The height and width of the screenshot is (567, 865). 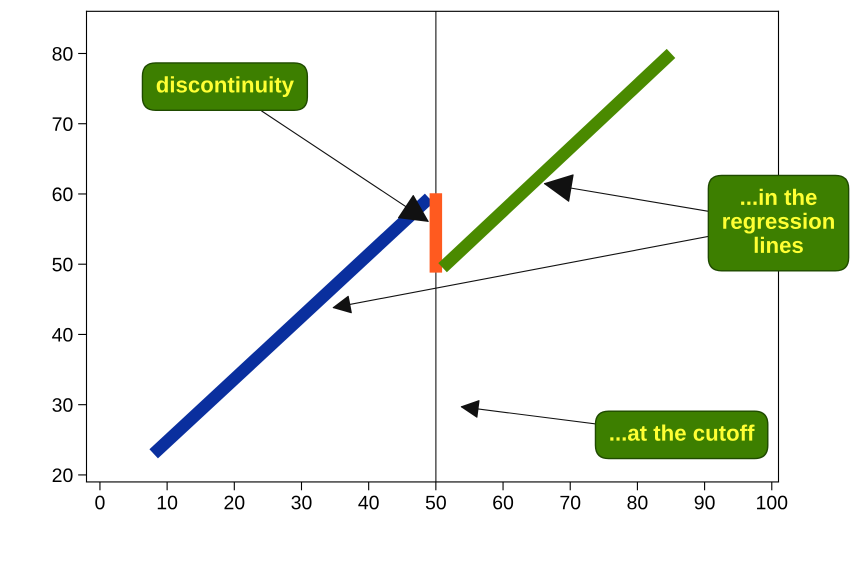 I want to click on y-tick-label: 30, so click(x=62, y=405).